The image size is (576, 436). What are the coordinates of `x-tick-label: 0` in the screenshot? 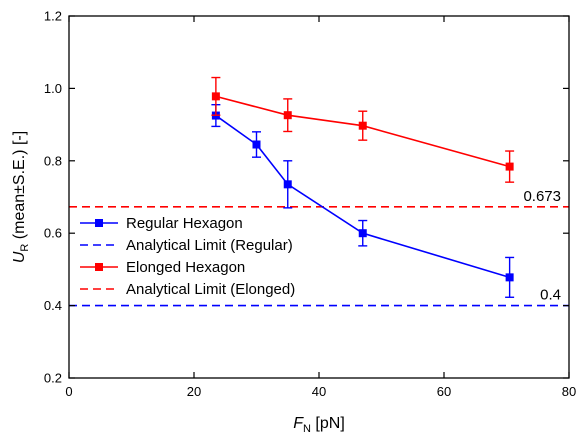 It's located at (68, 391).